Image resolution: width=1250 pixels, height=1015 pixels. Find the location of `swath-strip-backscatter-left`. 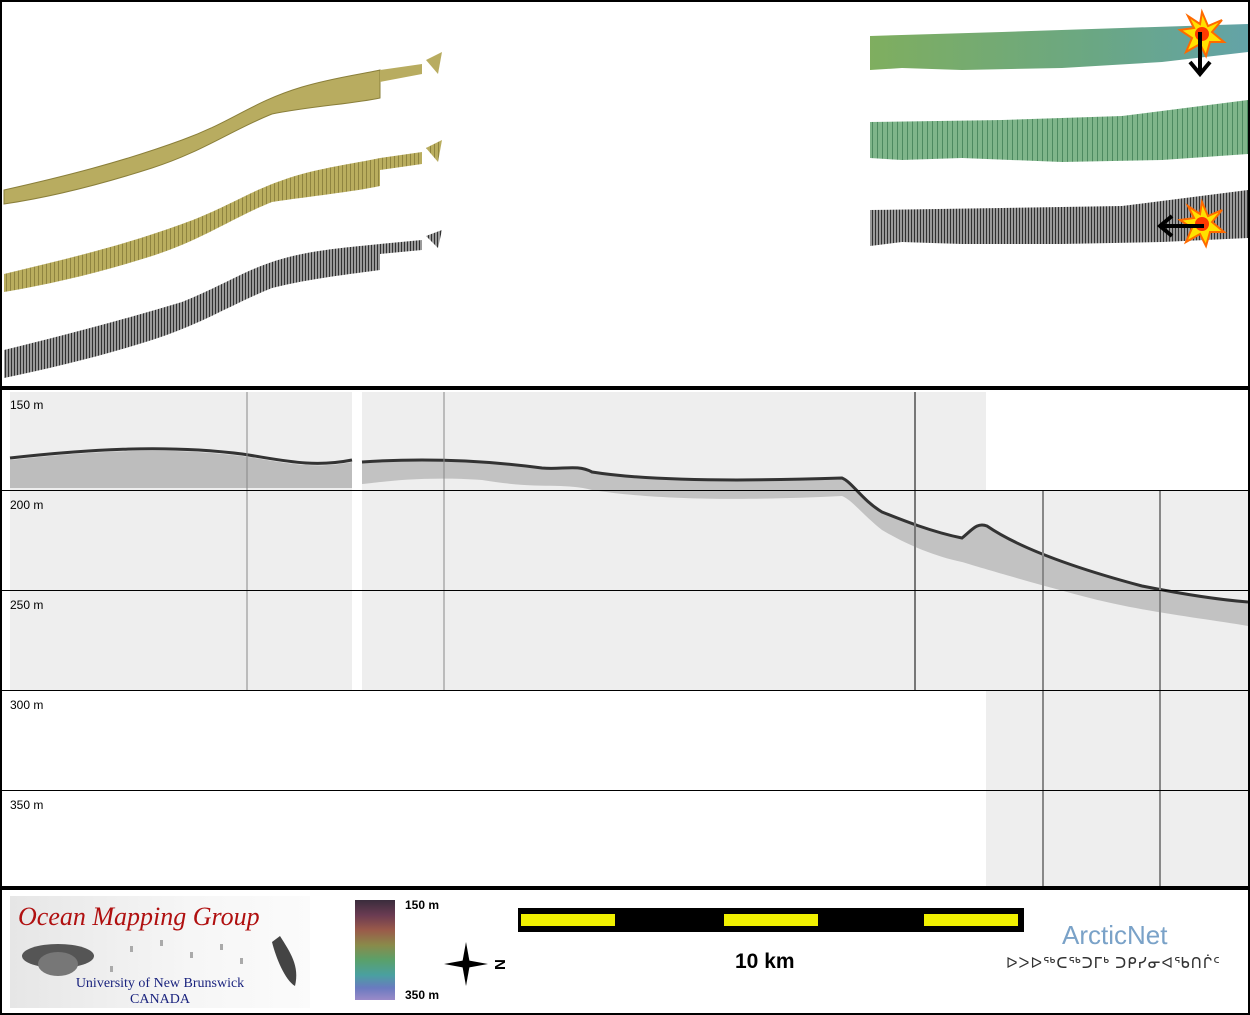

swath-strip-backscatter-left is located at coordinates (192, 311).